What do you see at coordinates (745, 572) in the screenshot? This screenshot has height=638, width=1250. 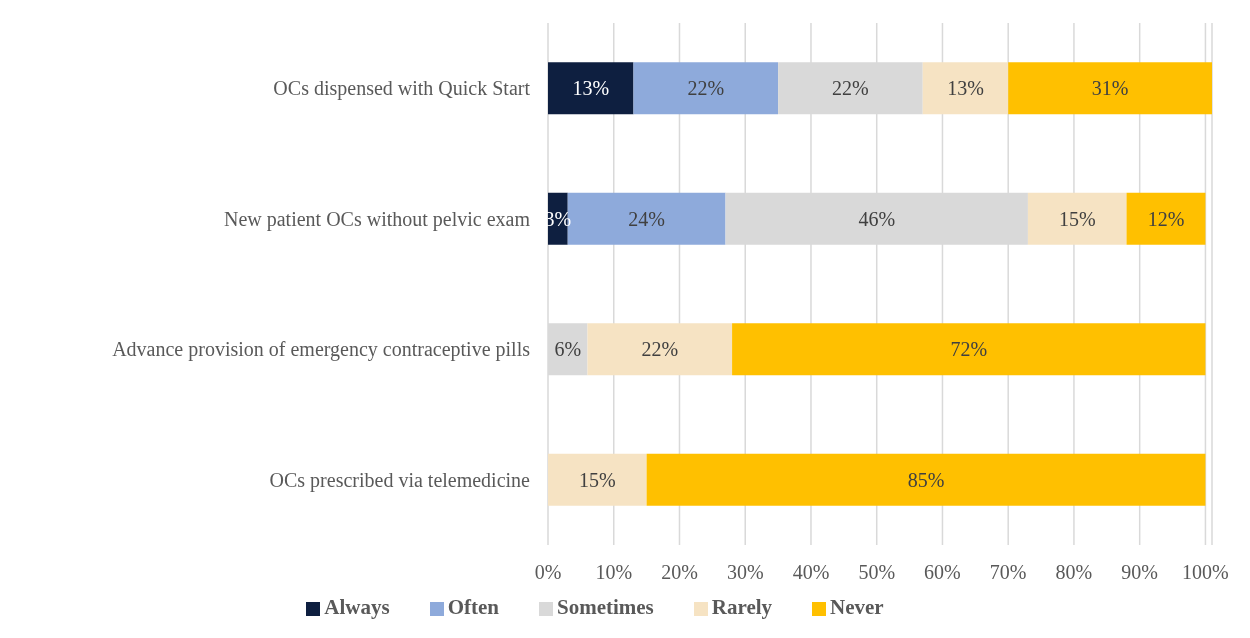 I see `x-tick-label: 30%` at bounding box center [745, 572].